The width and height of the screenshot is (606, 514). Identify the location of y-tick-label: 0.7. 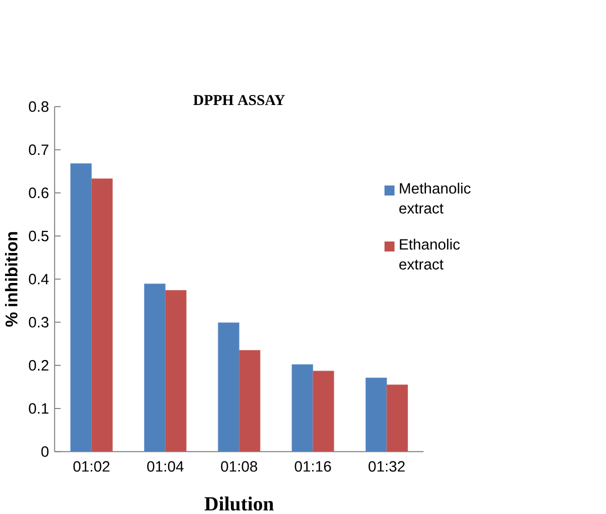
(38, 150).